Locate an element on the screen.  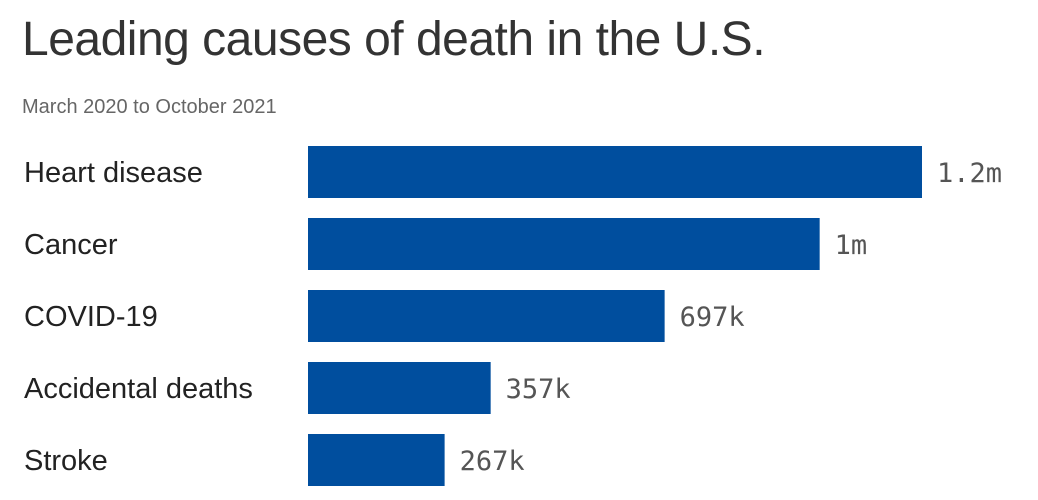
value-label: 1m is located at coordinates (851, 245).